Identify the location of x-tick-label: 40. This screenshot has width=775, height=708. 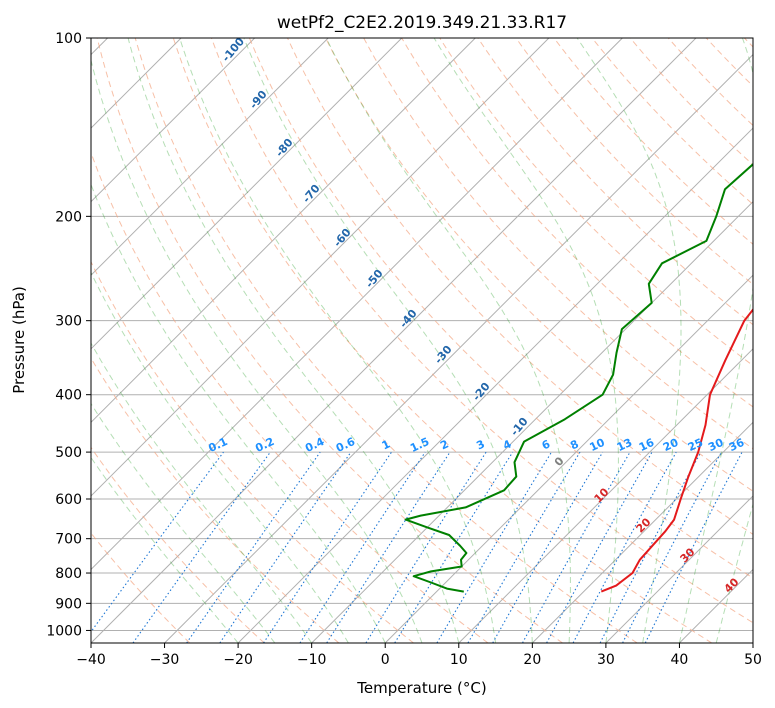
(680, 660).